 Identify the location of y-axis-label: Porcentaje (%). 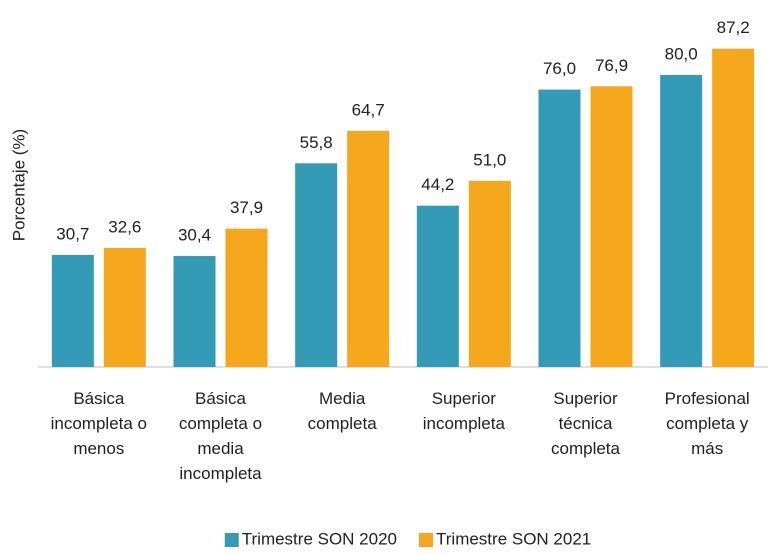
(18, 185).